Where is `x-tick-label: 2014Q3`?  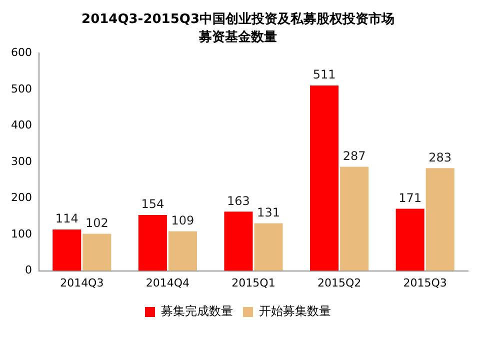
x-tick-label: 2014Q3 is located at coordinates (82, 283).